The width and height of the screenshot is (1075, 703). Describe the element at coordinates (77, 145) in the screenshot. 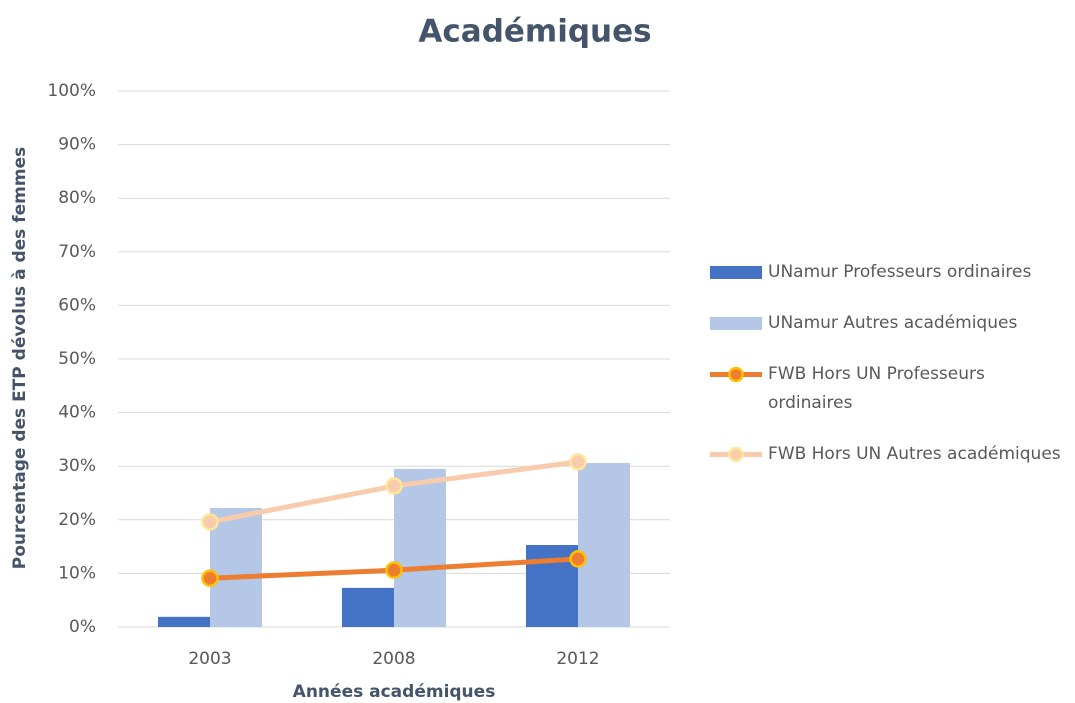

I see `y-tick-label: 90%` at that location.